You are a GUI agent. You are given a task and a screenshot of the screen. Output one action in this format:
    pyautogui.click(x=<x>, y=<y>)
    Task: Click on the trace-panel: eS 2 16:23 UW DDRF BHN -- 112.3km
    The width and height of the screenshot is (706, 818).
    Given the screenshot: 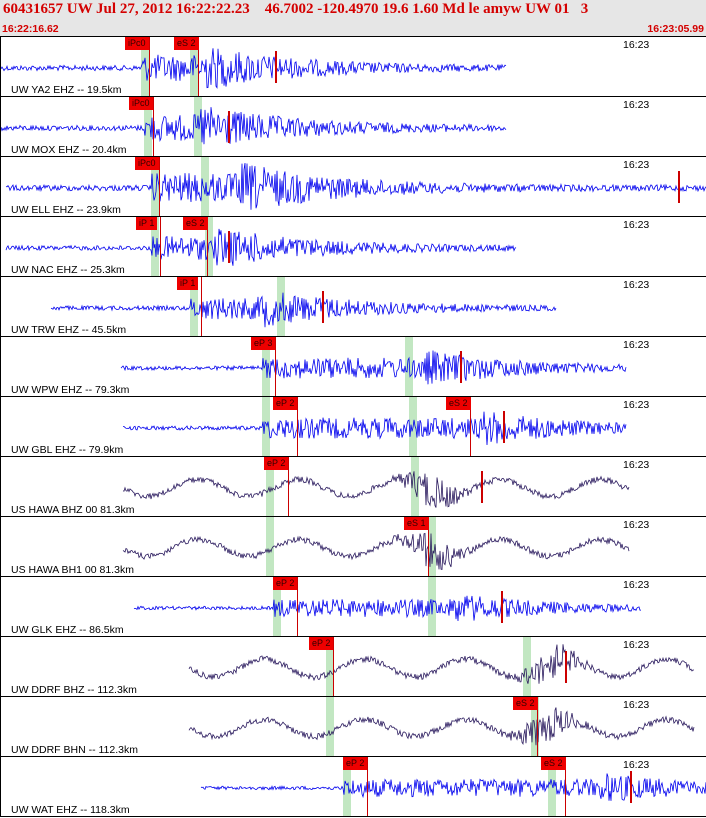 What is the action you would take?
    pyautogui.click(x=353, y=726)
    